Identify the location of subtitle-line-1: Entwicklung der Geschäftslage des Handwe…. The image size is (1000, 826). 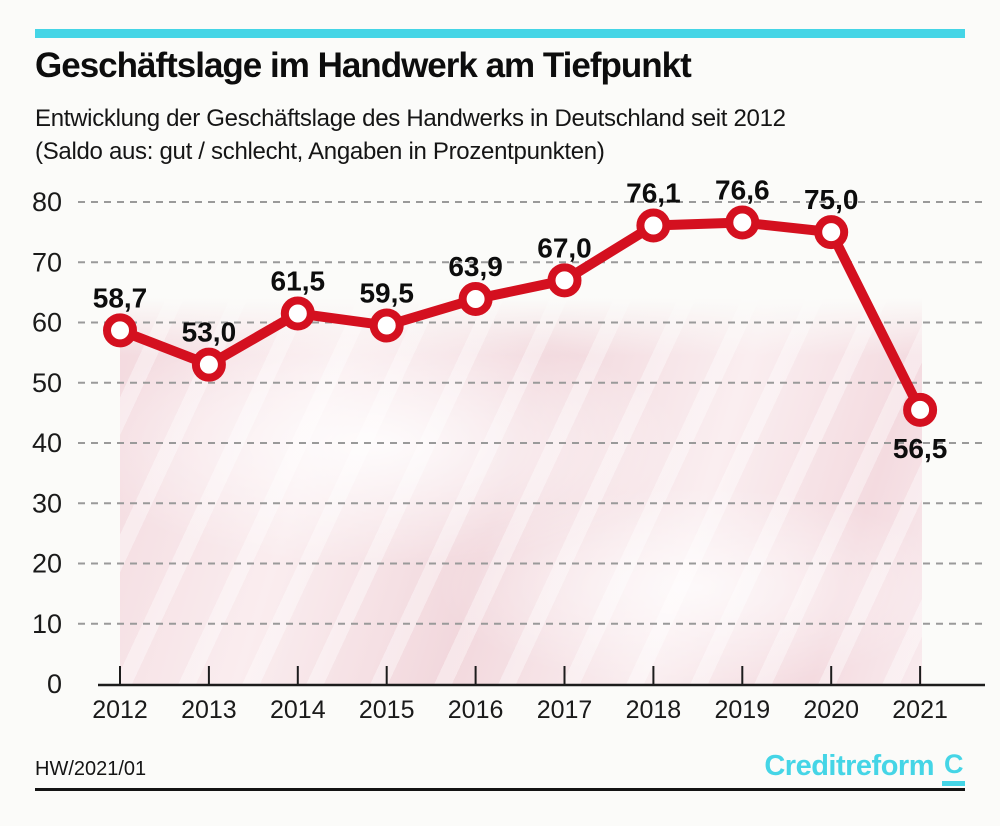
(410, 118).